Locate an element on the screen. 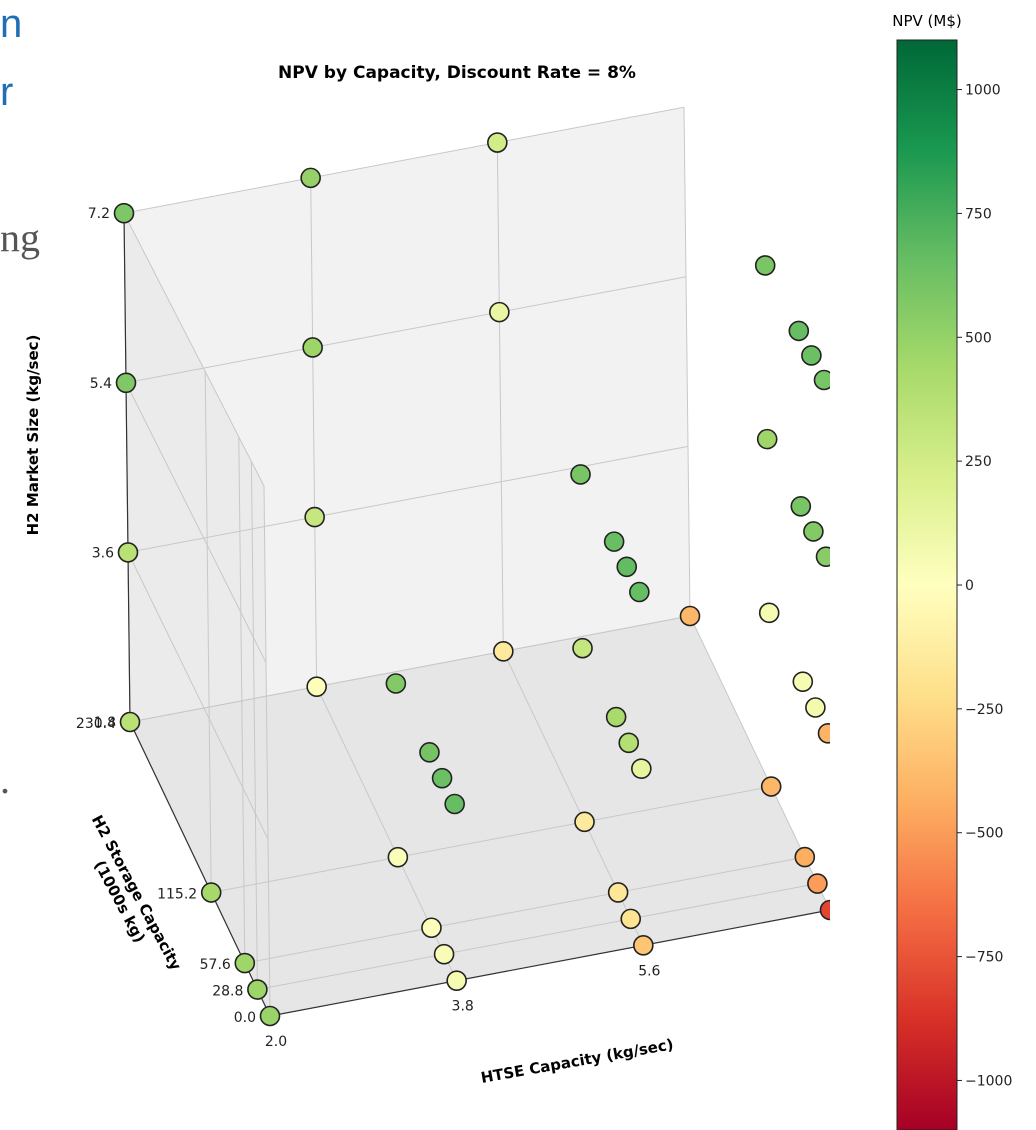 The height and width of the screenshot is (1130, 1036). colorbar: NPV (M$) 1000 750 500 250 0 −250 −500 −750 −1000 is located at coordinates (952, 571).